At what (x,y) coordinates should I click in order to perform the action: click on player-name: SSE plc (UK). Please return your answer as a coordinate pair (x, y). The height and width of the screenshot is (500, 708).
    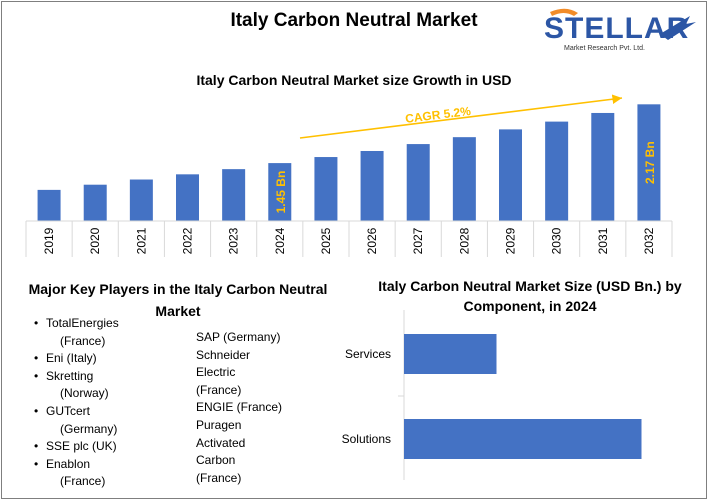
    Looking at the image, I should click on (81, 446).